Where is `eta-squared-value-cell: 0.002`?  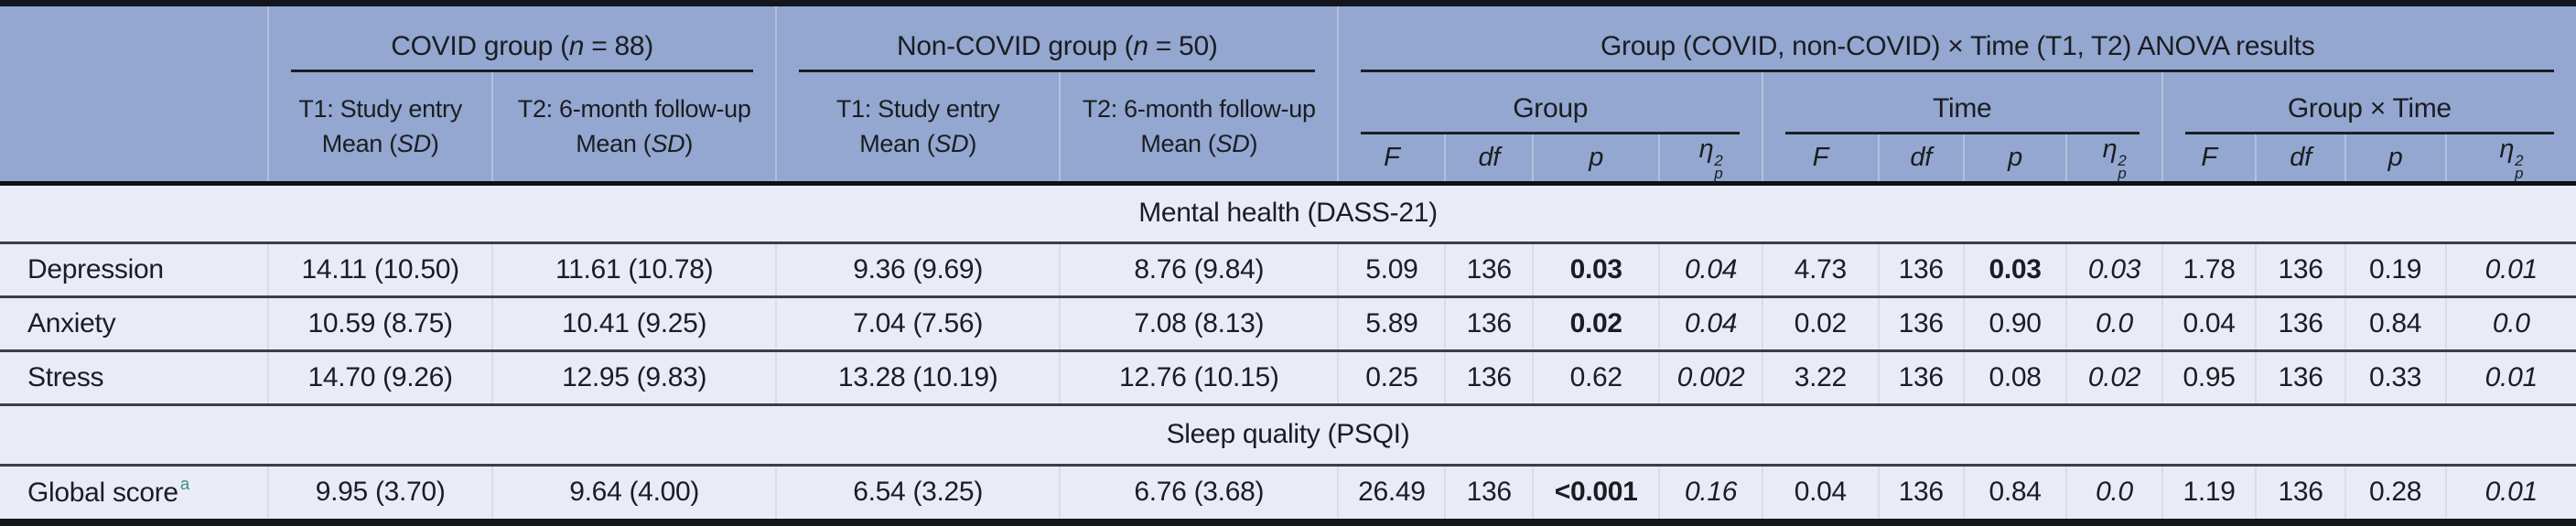 eta-squared-value-cell: 0.002 is located at coordinates (1711, 378).